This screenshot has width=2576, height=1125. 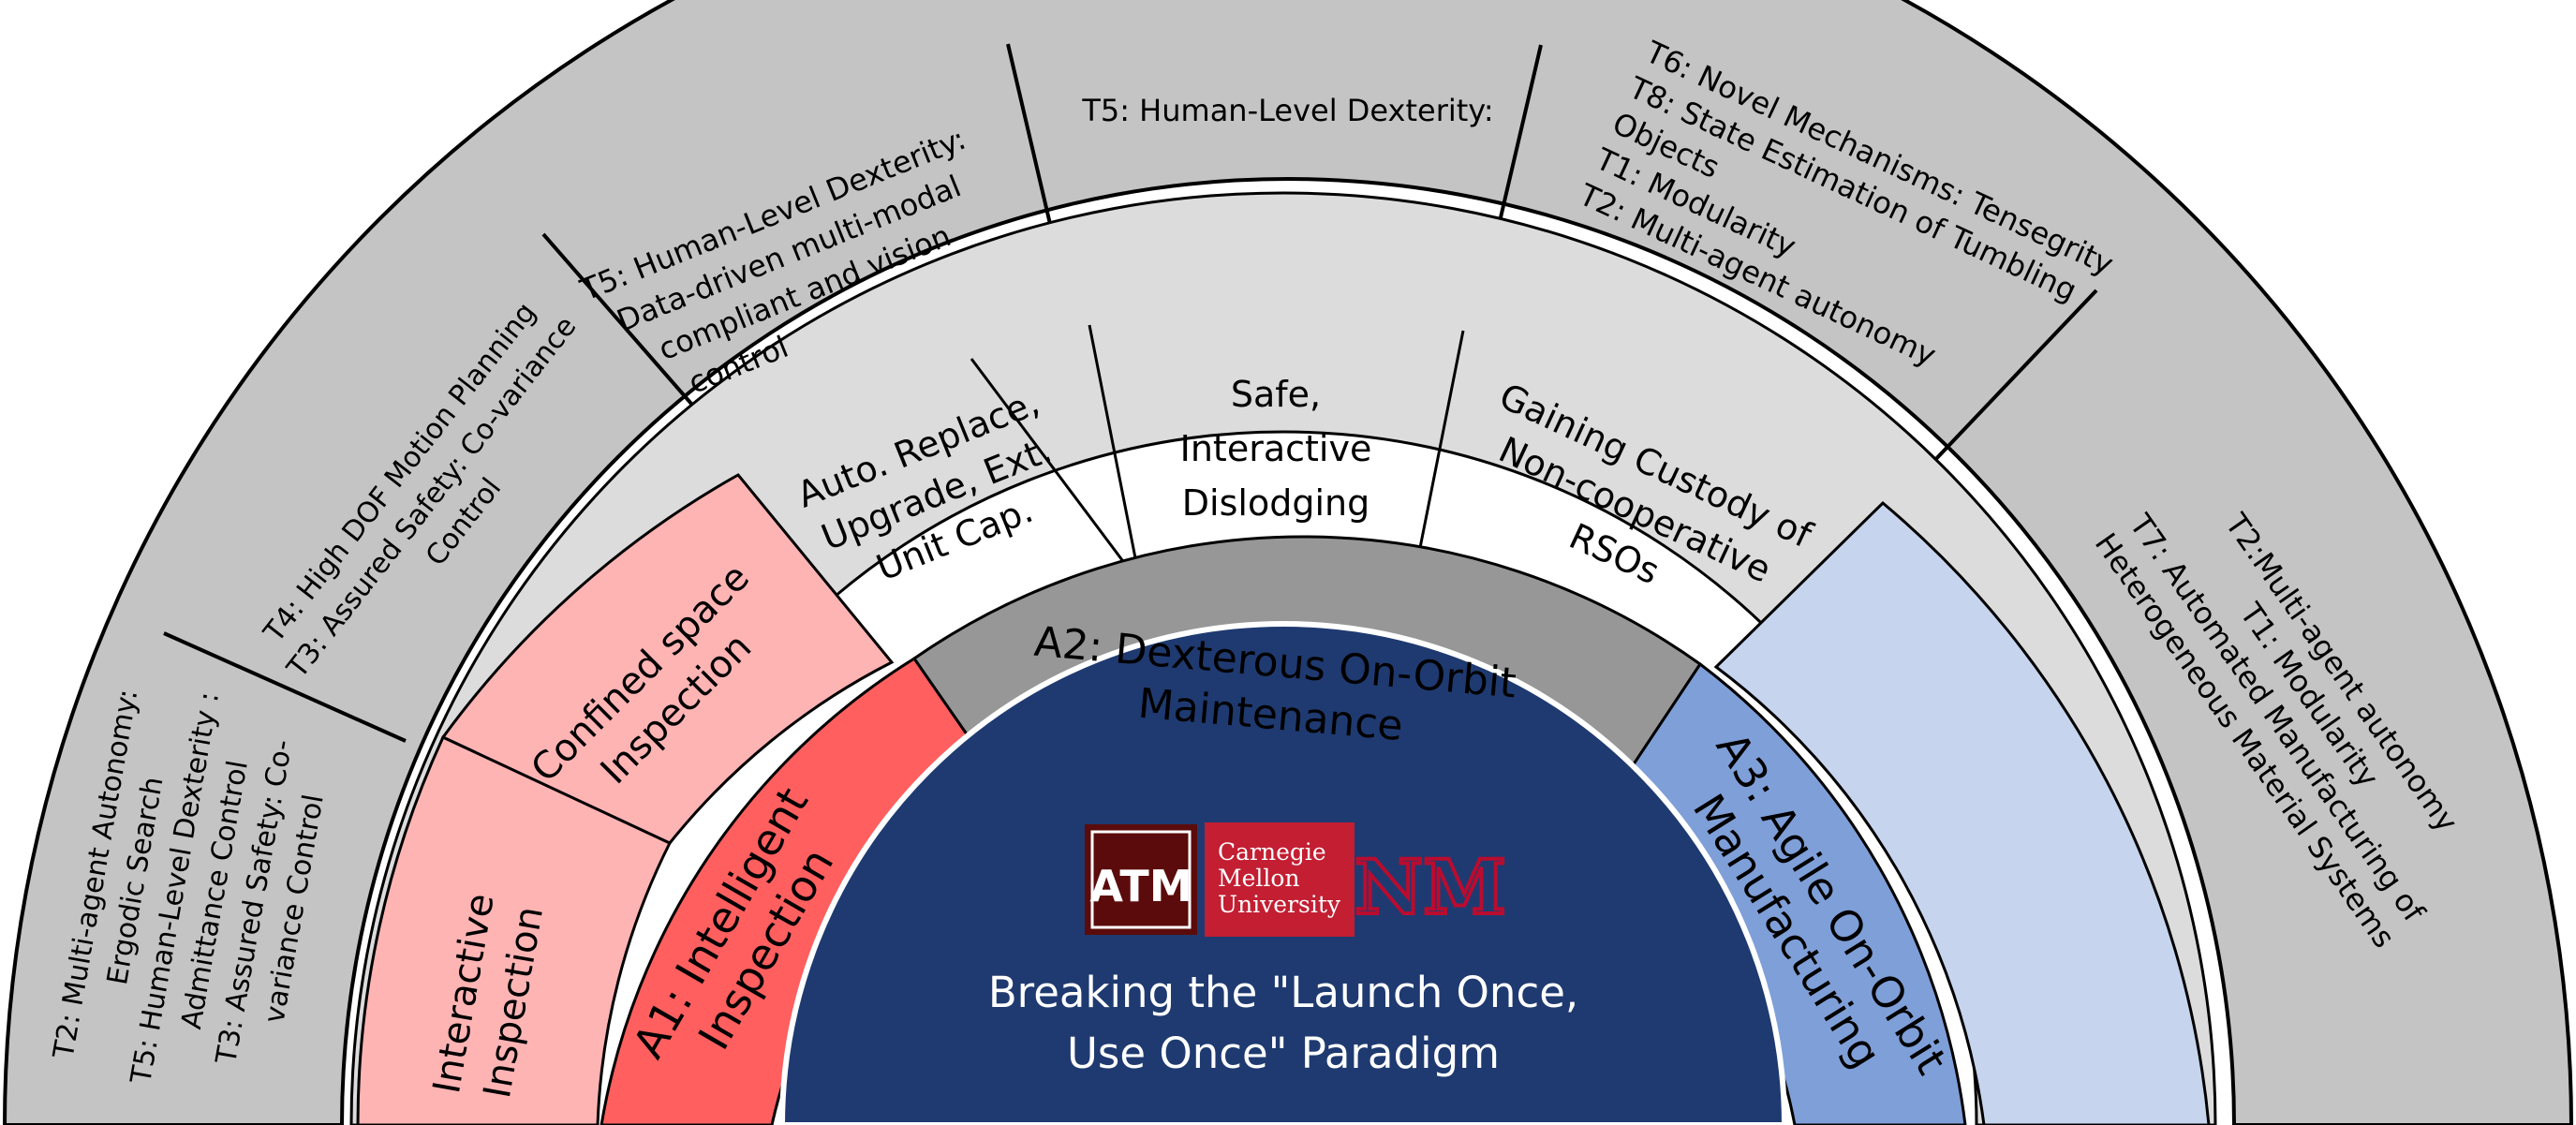 I want to click on thrust-d-line1: T5: Human-Level Dexterity:, so click(x=1287, y=110).